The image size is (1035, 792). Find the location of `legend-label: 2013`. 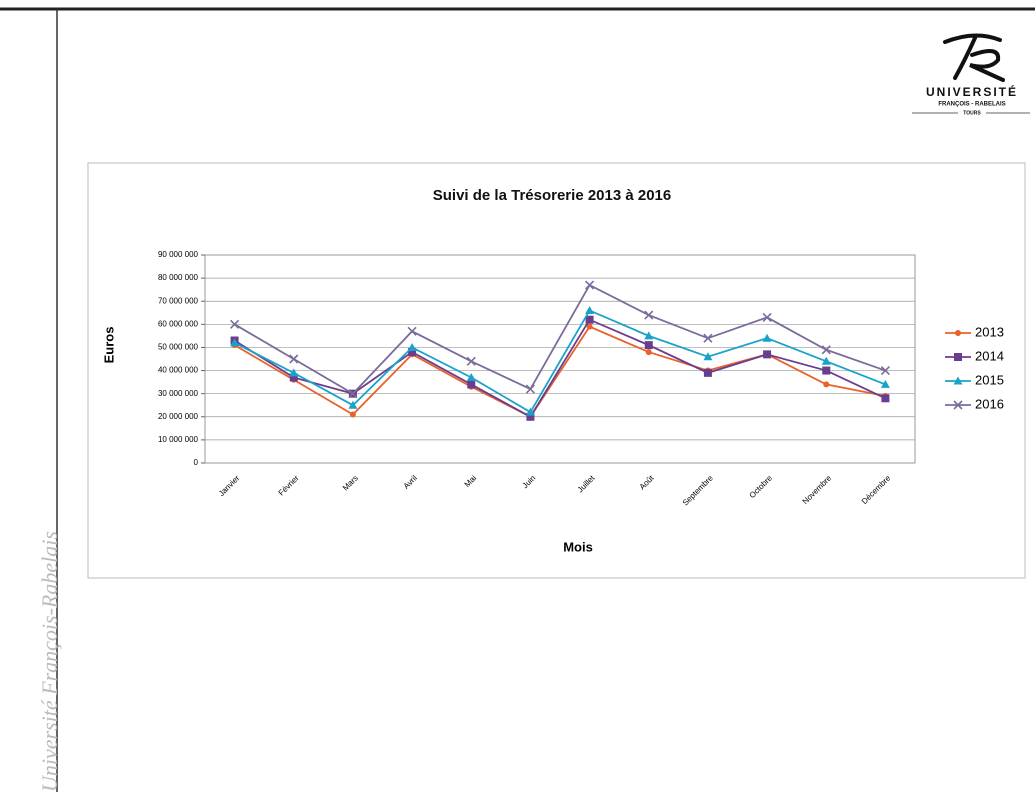

legend-label: 2013 is located at coordinates (989, 331).